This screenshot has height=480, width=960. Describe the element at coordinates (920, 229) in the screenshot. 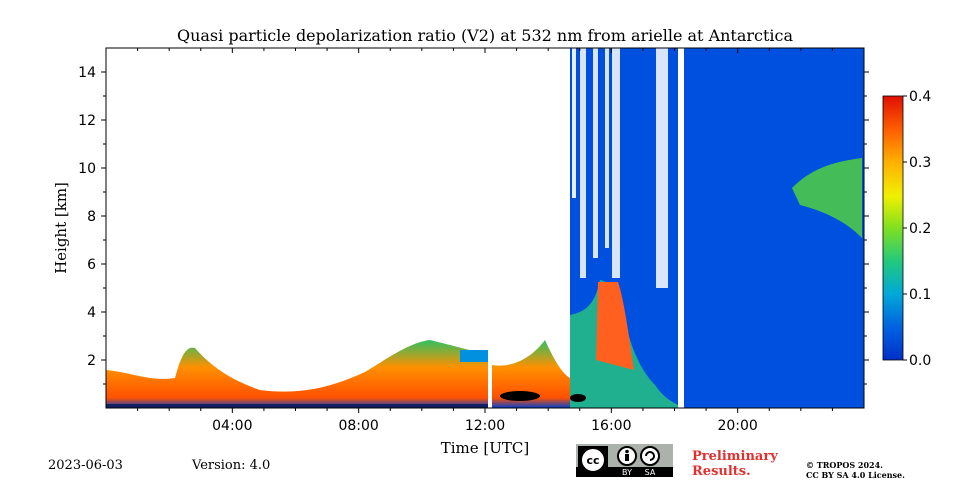

I see `colorbar-tick-label: 0.2` at that location.